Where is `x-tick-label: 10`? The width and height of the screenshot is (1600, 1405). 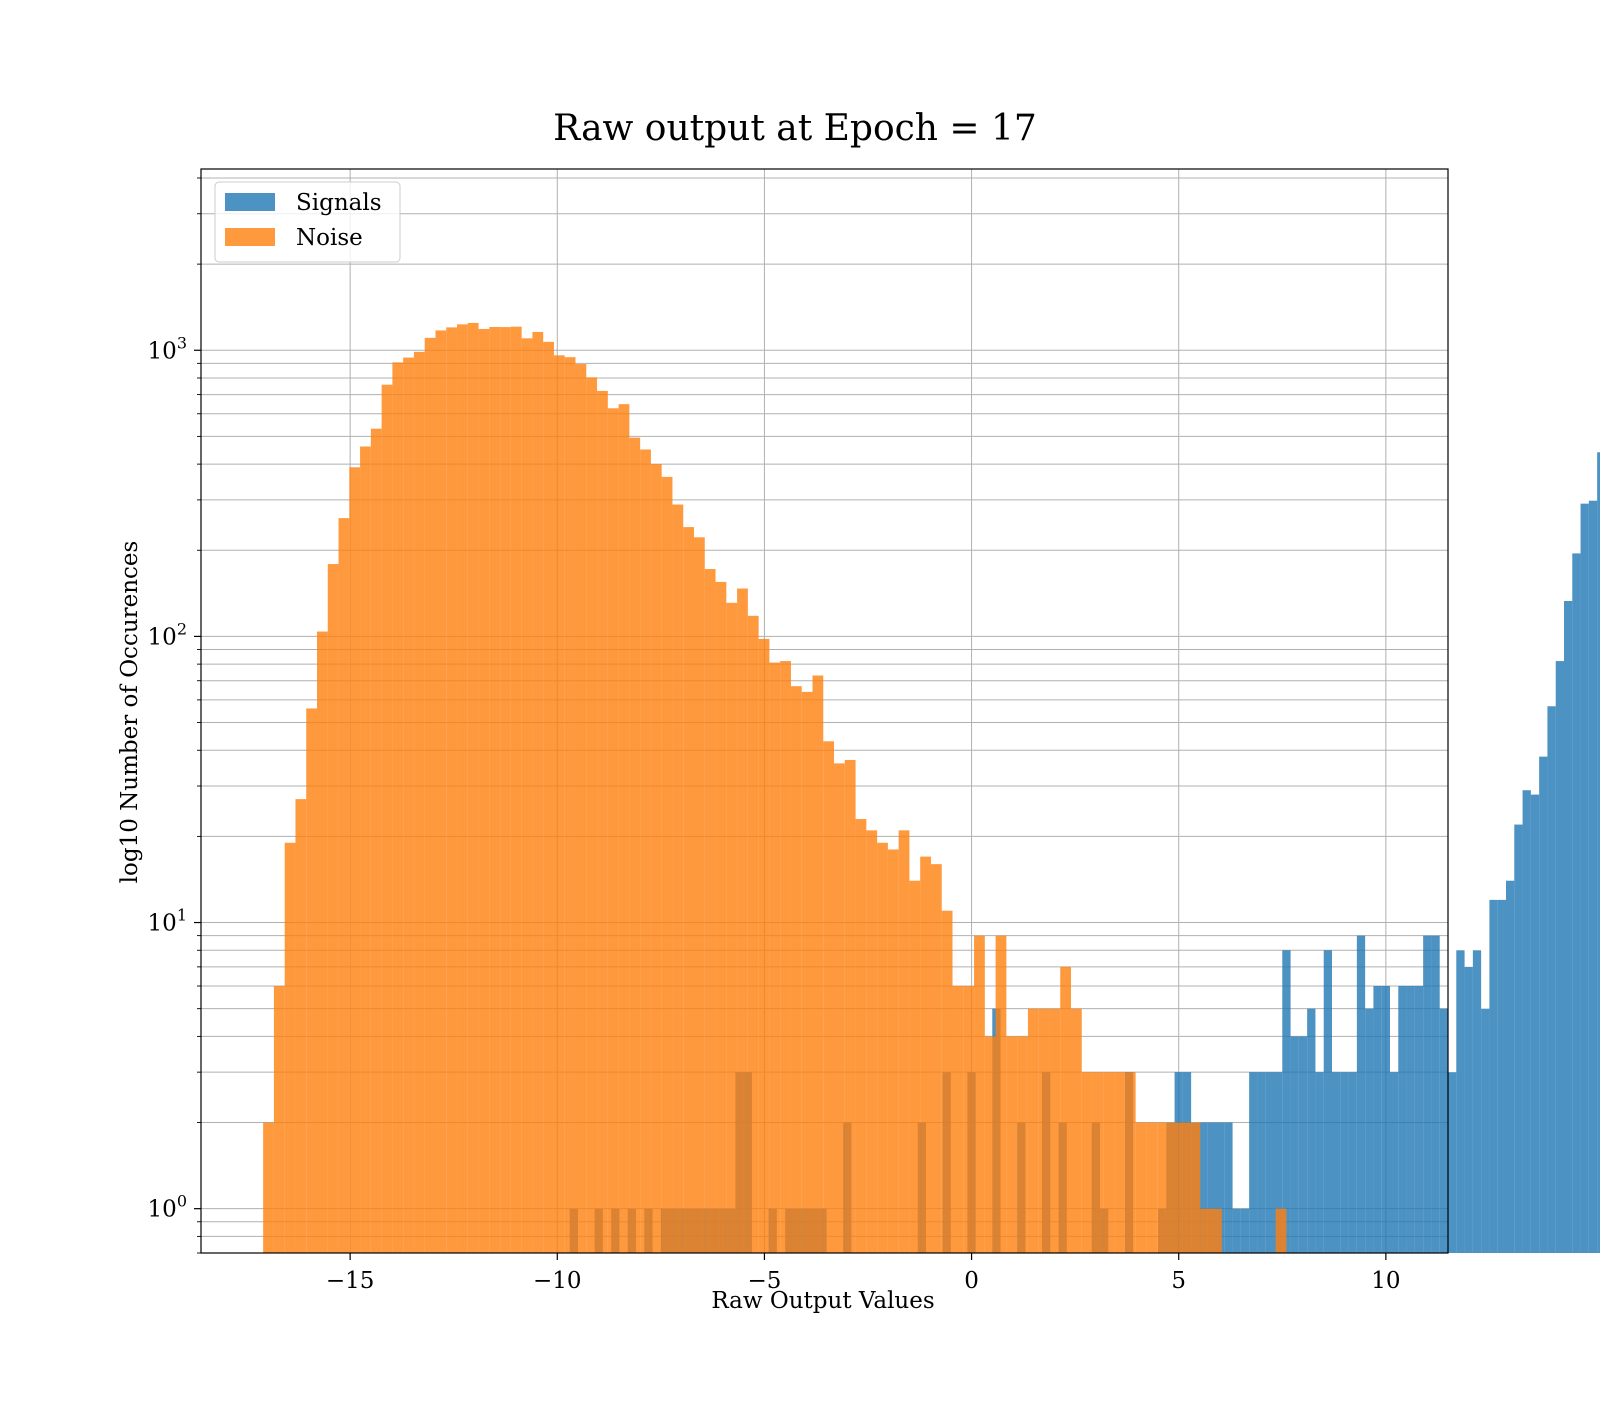
x-tick-label: 10 is located at coordinates (1385, 1281).